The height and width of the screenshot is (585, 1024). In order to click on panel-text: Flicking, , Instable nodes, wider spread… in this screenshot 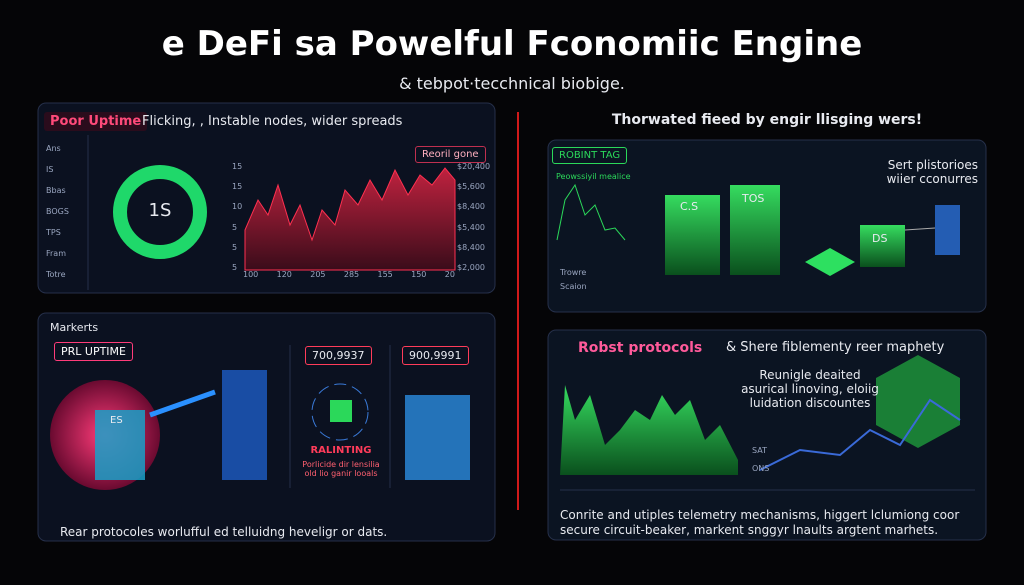, I will do `click(272, 121)`.